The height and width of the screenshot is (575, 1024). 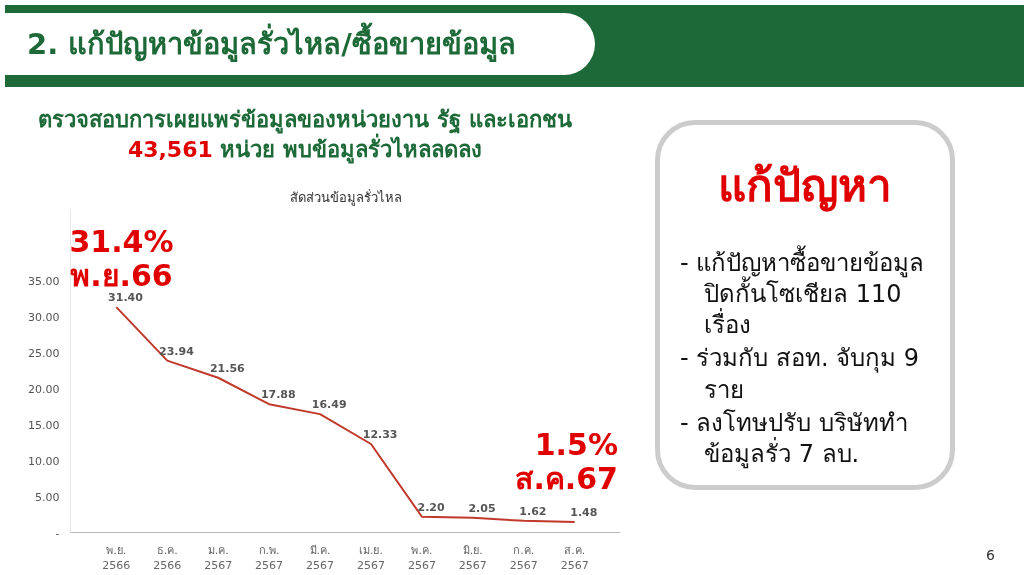 What do you see at coordinates (794, 439) in the screenshot?
I see `text: - ลงโทษปรับ บริษัททำ ข้อมูลรั่ว 7 ลบ.` at bounding box center [794, 439].